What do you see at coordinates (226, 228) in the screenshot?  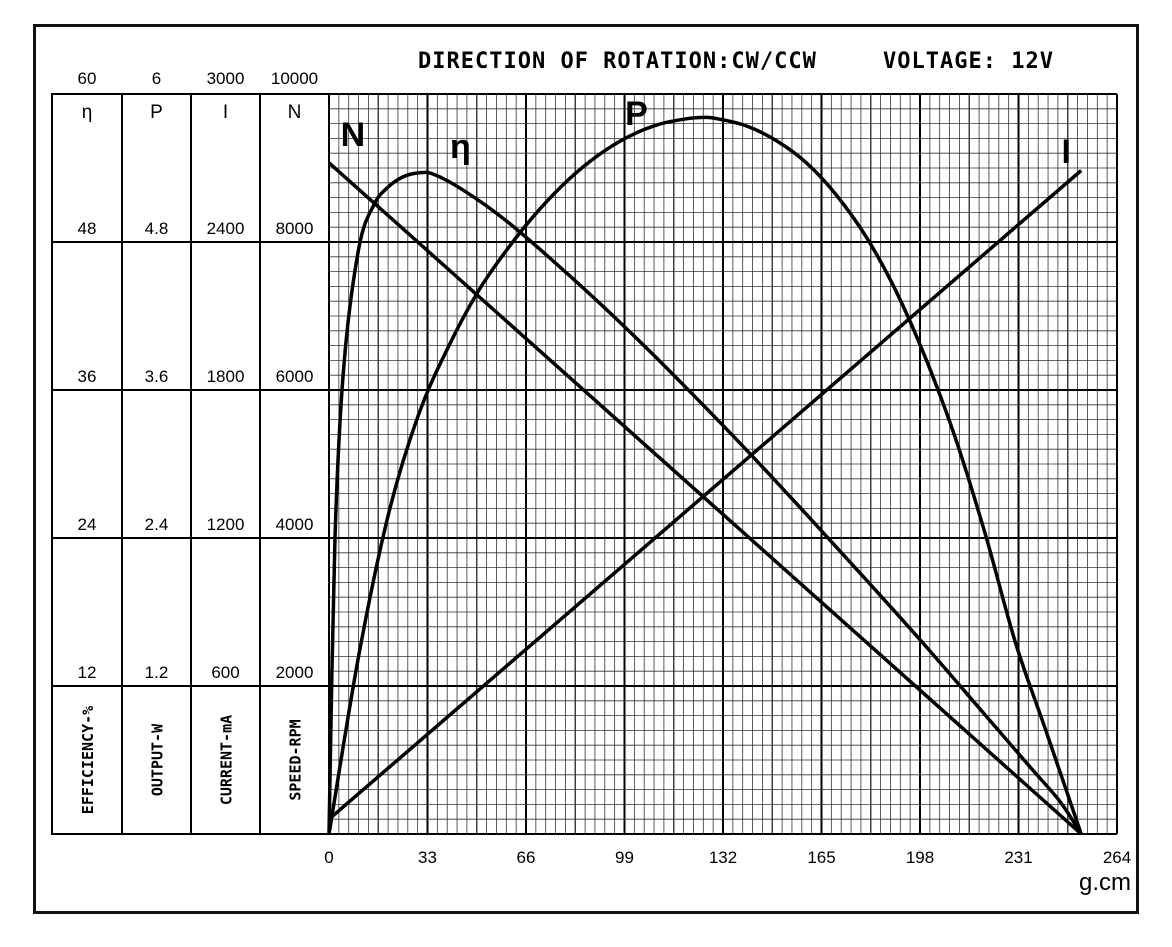 I see `axis-tick-label: 2400` at bounding box center [226, 228].